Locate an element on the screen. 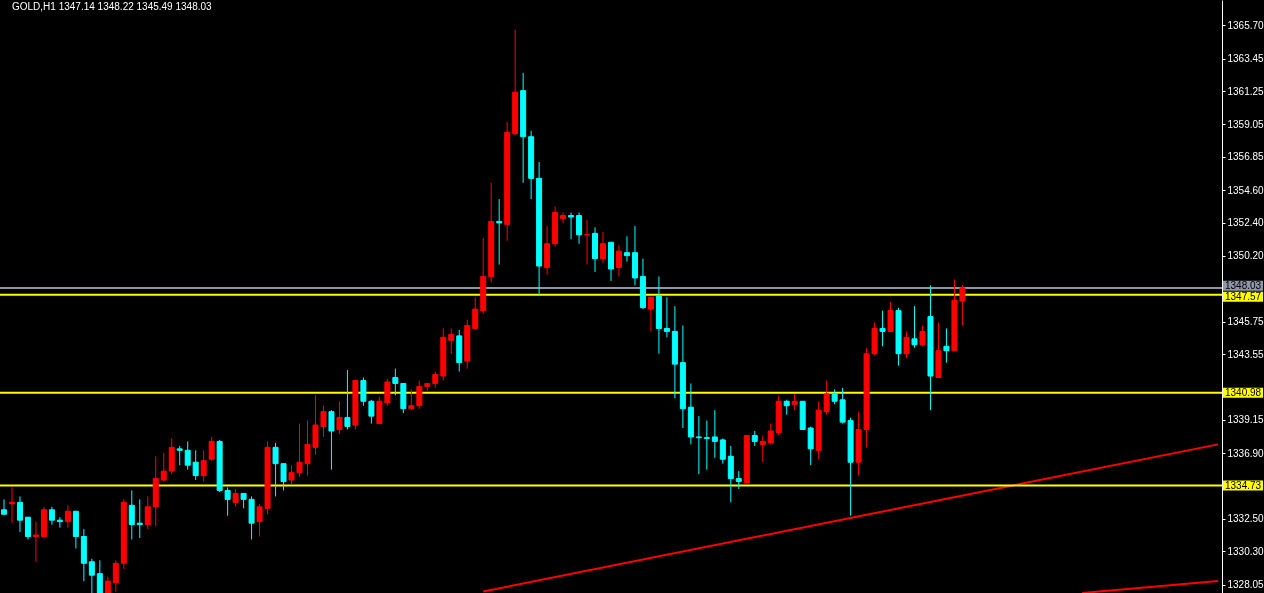 The width and height of the screenshot is (1264, 593). ref-line-label: 1347.57 is located at coordinates (1243, 297).